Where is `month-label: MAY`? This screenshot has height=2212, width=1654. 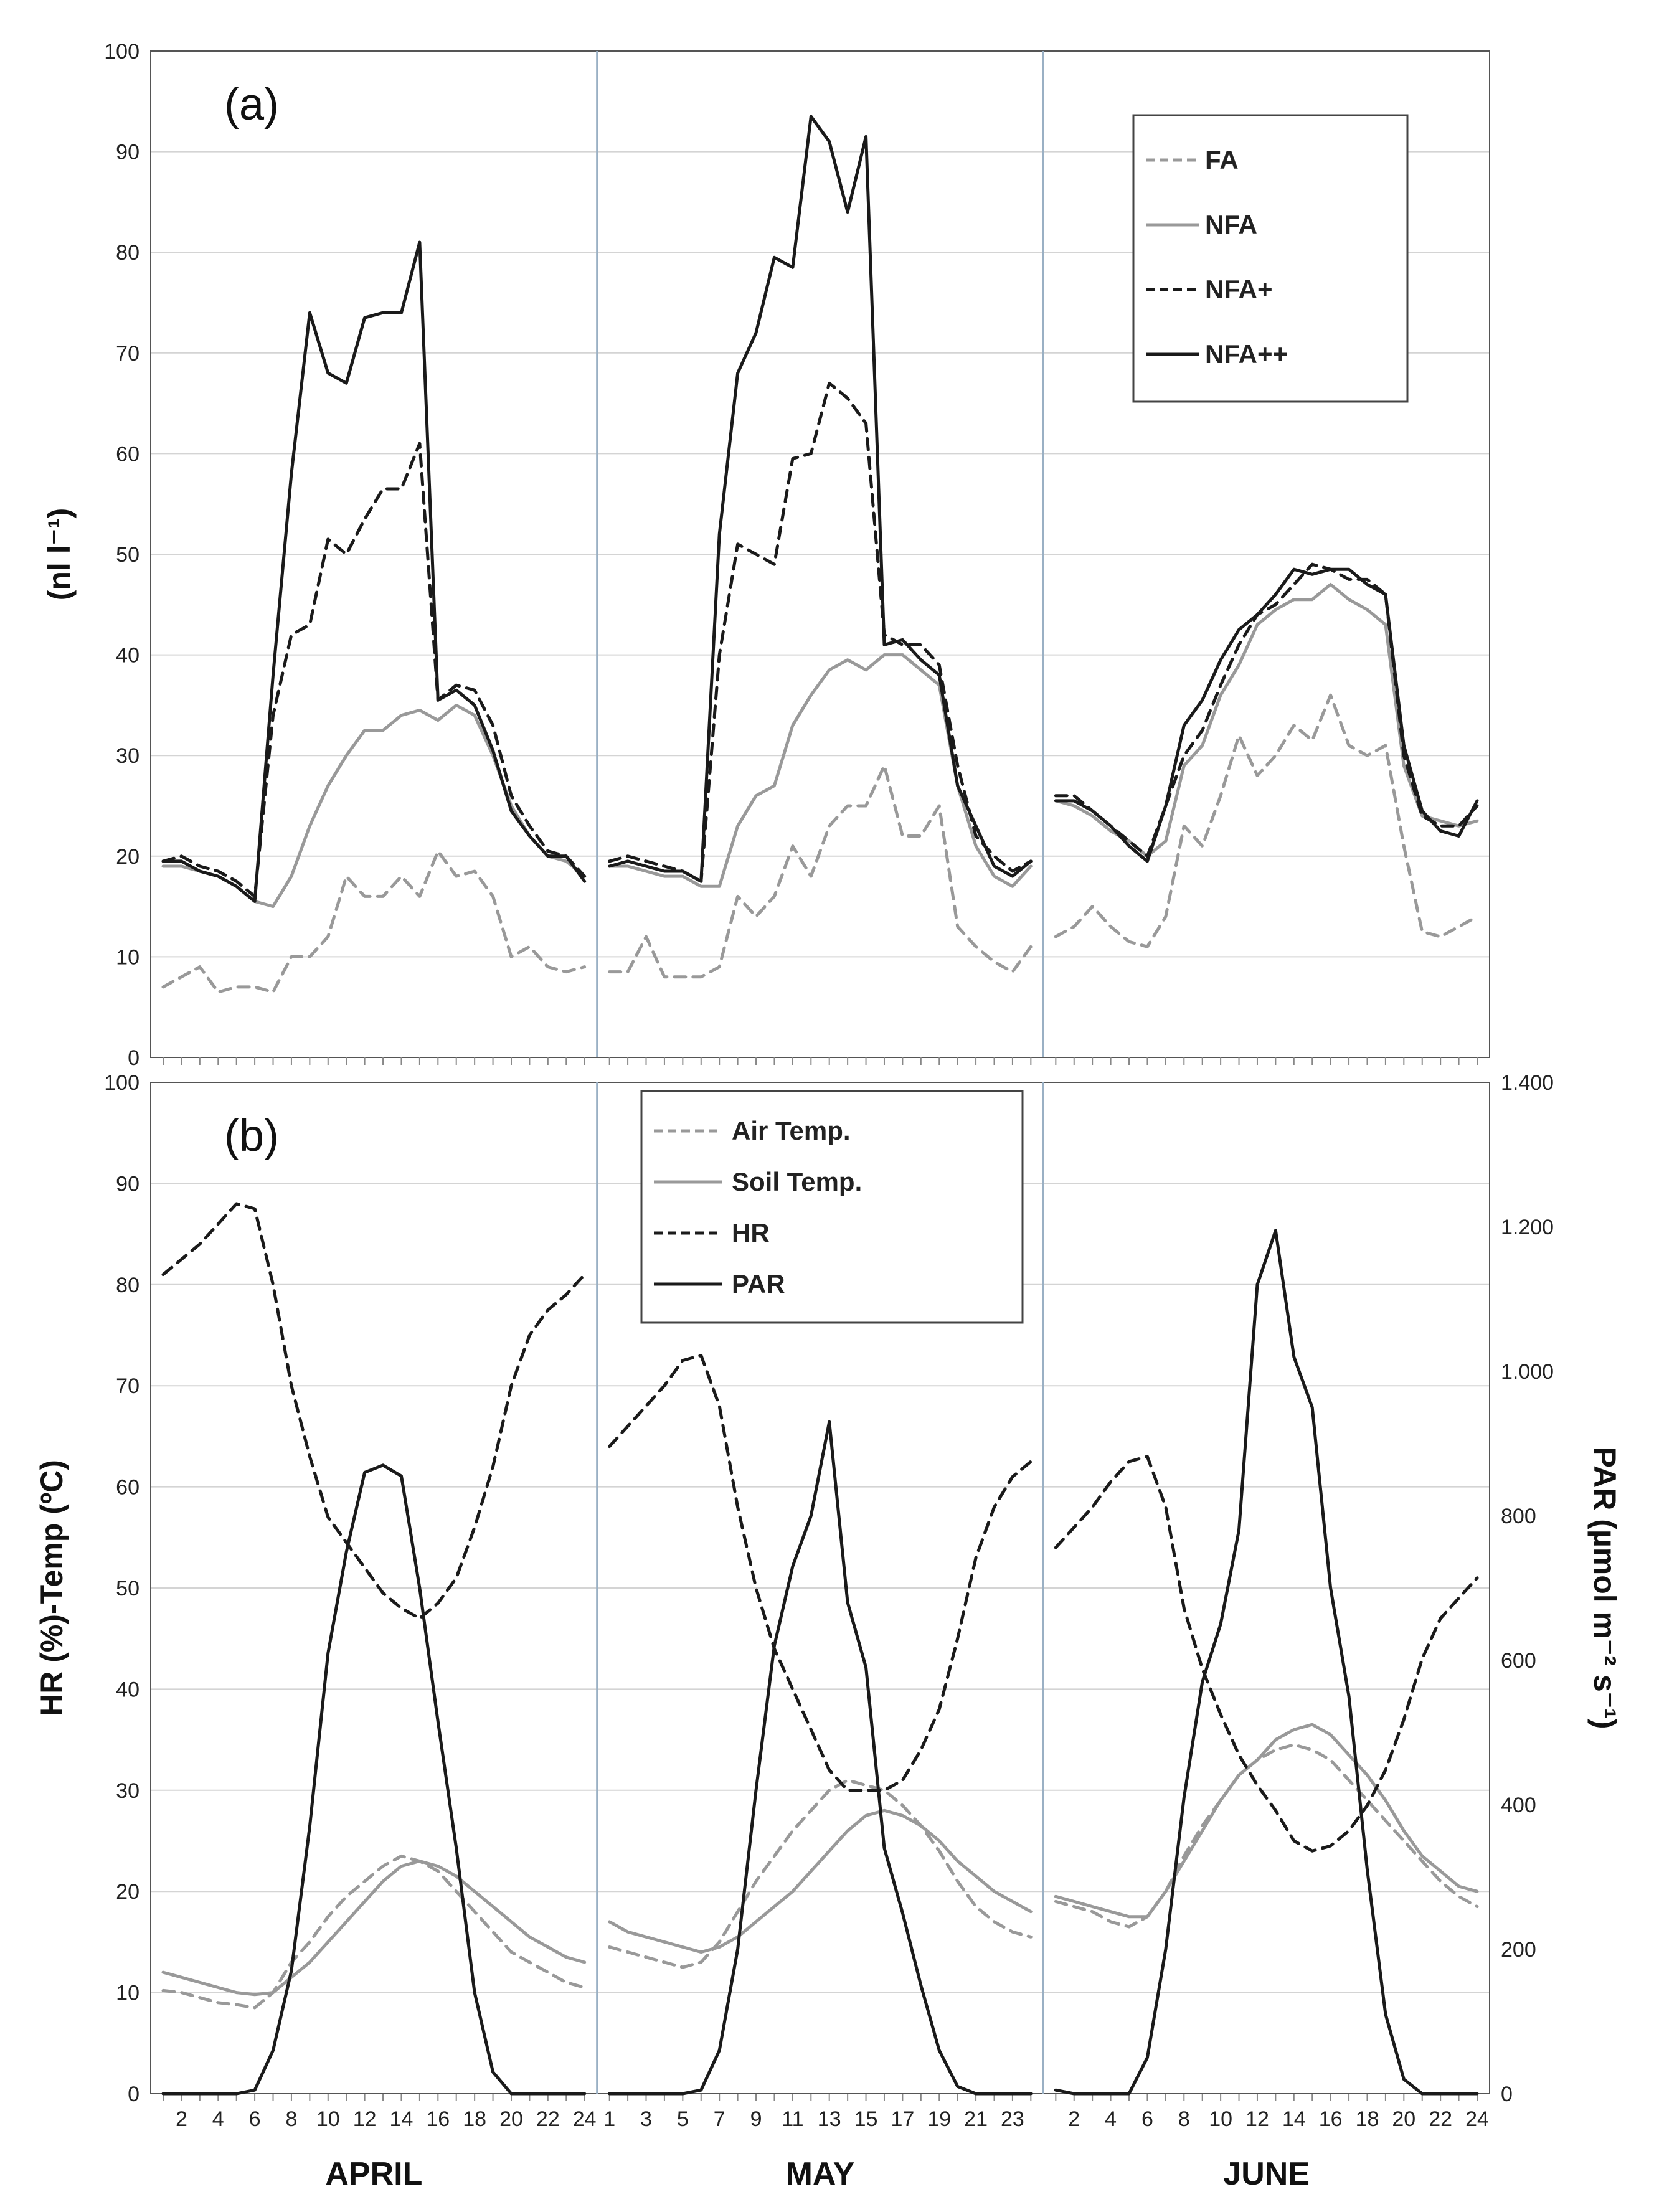
month-label: MAY is located at coordinates (820, 2174).